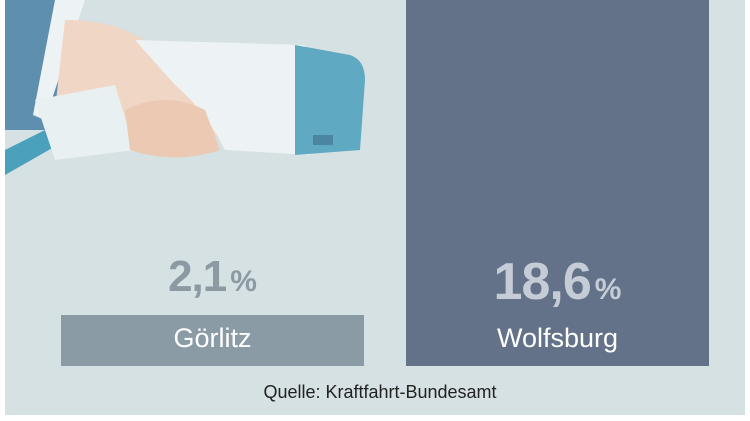 This screenshot has width=750, height=421. Describe the element at coordinates (85, 122) in the screenshot. I see `plug-grip` at that location.